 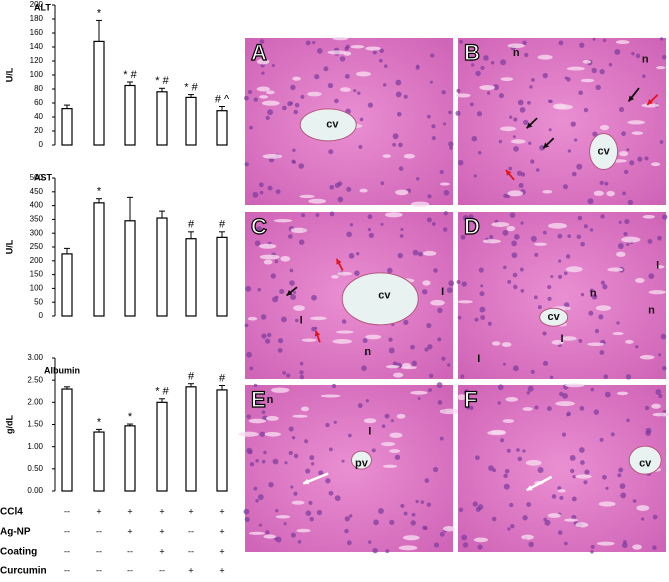 What do you see at coordinates (130, 417) in the screenshot?
I see `significance-label: *` at bounding box center [130, 417].